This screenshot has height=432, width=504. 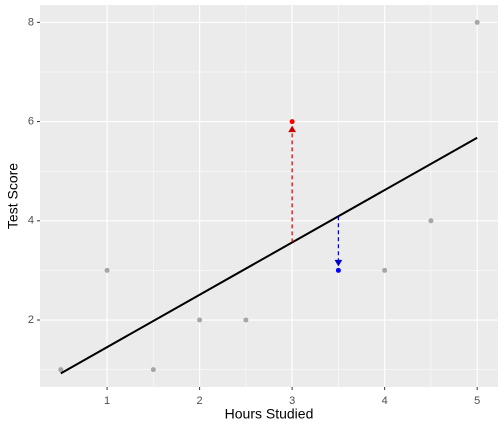 I want to click on y-tick-label: 6, so click(x=31, y=121).